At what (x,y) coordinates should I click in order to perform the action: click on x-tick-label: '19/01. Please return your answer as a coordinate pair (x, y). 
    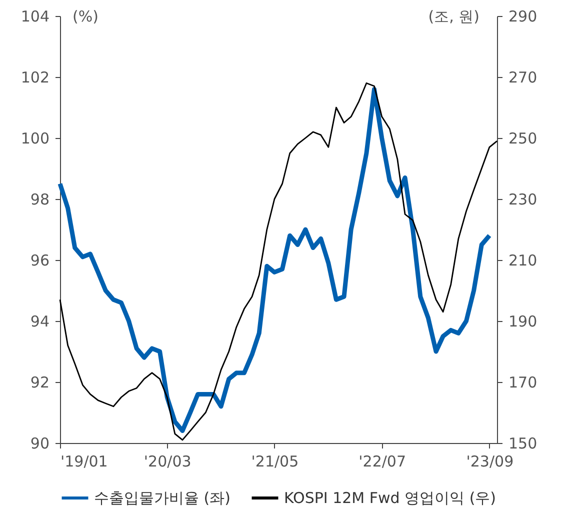
    Looking at the image, I should click on (84, 461).